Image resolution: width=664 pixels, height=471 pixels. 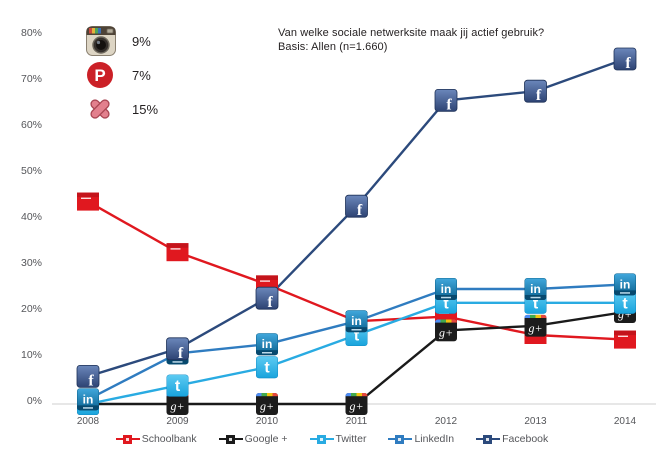 I want to click on y-tick-label: 40%, so click(x=31, y=217).